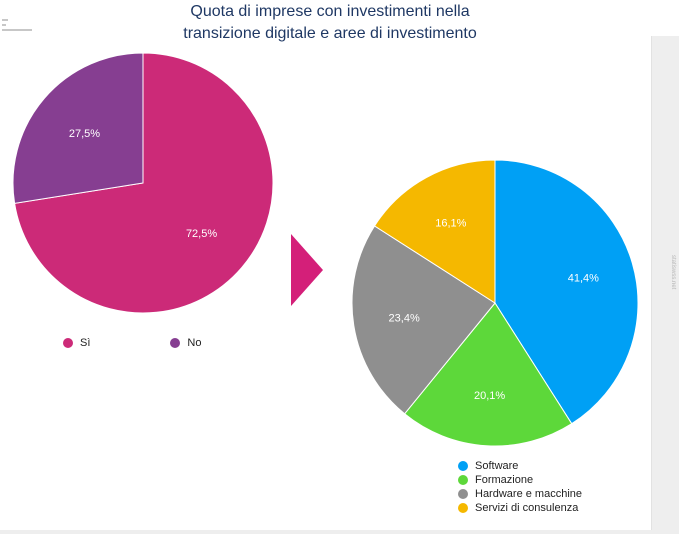 The height and width of the screenshot is (534, 679). I want to click on title-line-1: Quota di imprese con investimenti nella, so click(330, 11).